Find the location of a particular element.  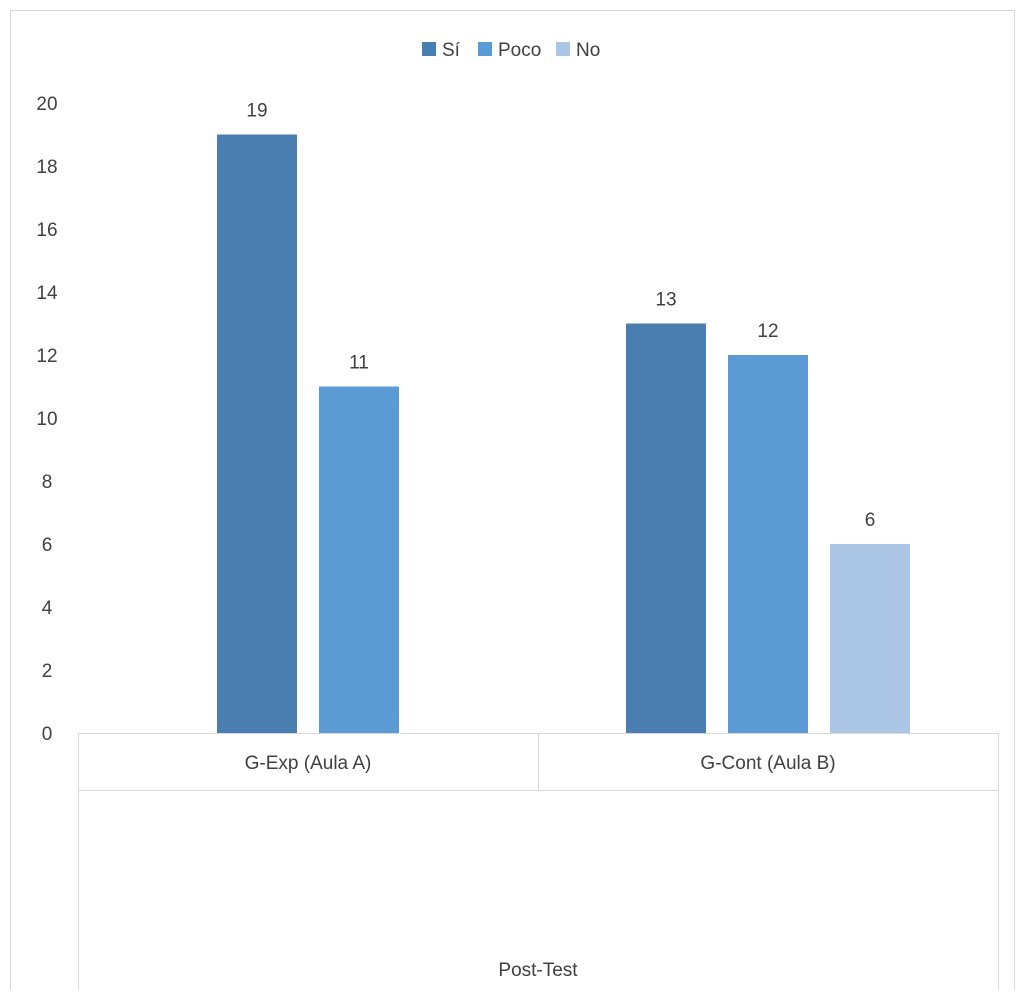

legend-label: Poco is located at coordinates (519, 50).